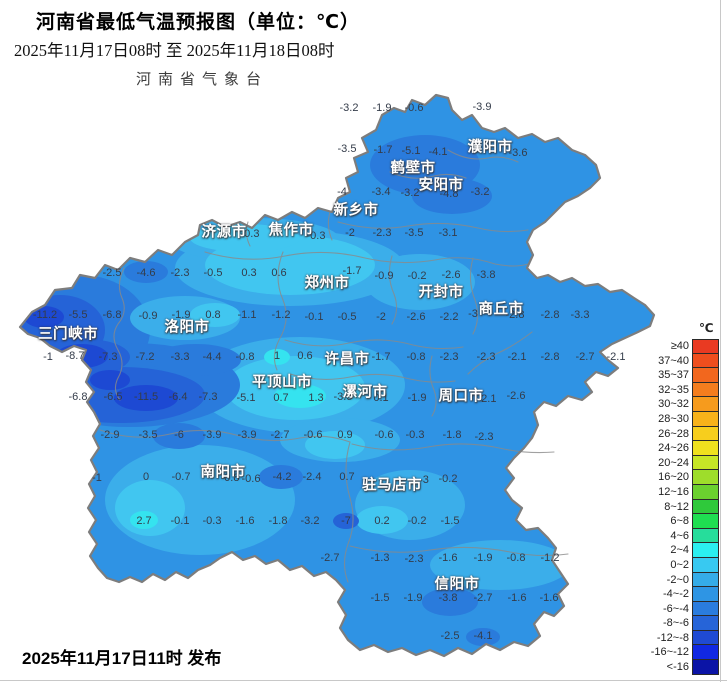 The height and width of the screenshot is (682, 727). What do you see at coordinates (381, 398) in the screenshot?
I see `temp-label: 0.1` at bounding box center [381, 398].